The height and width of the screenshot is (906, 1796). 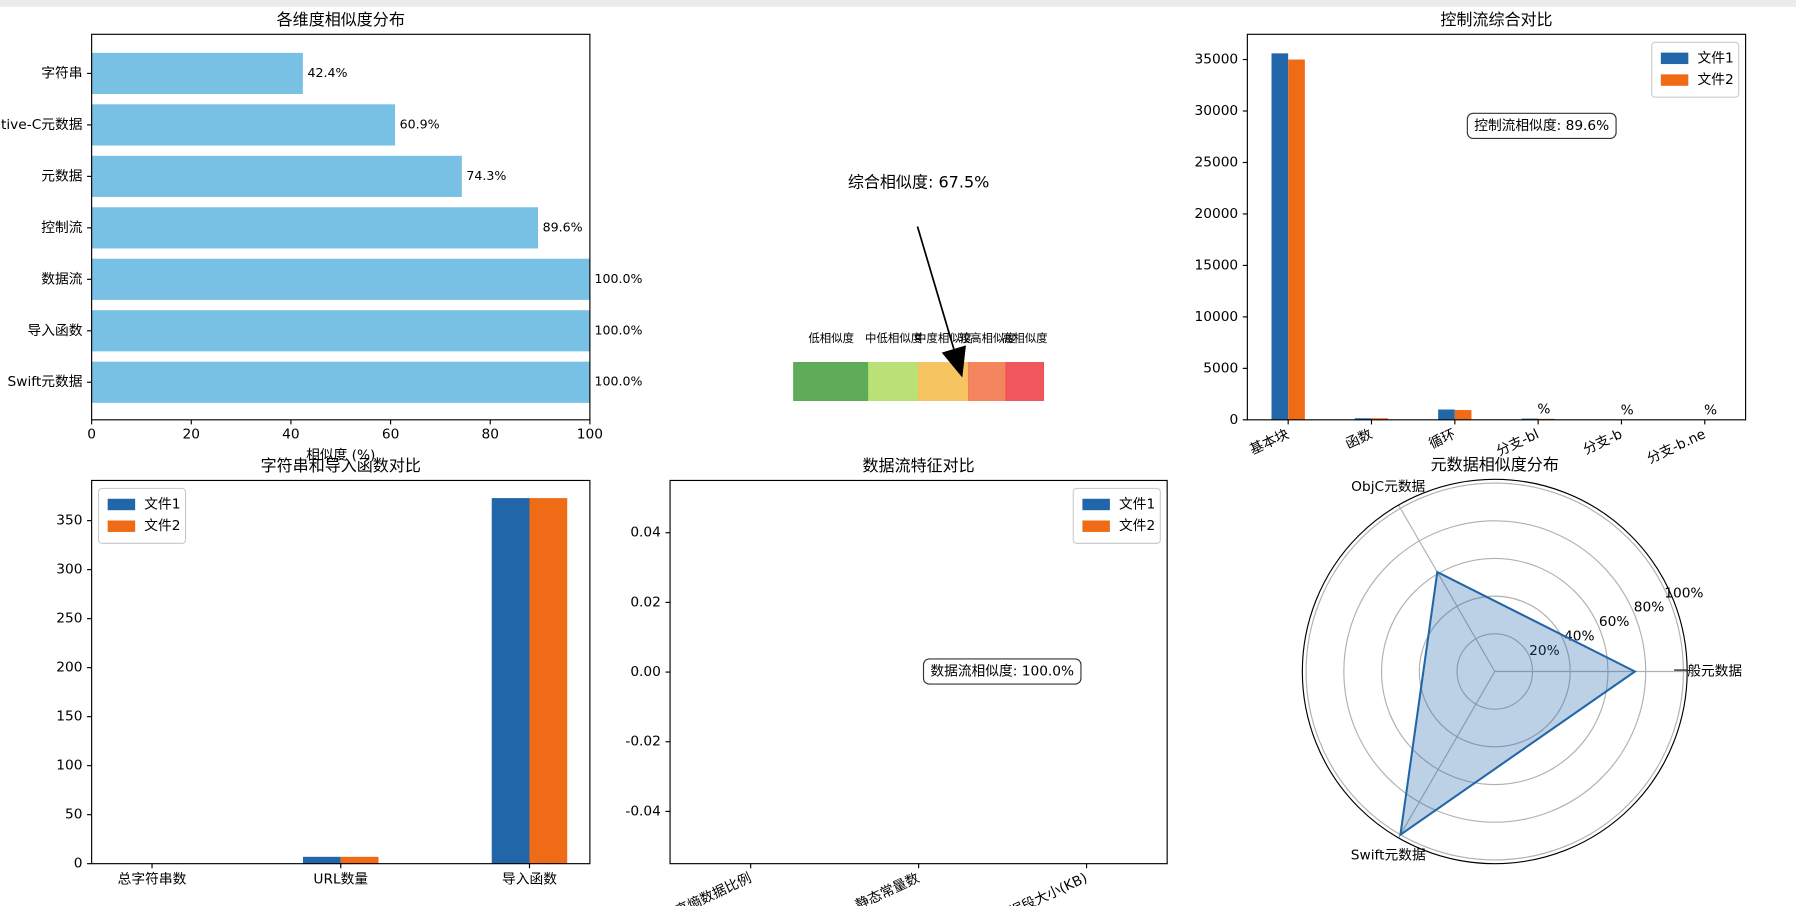 I want to click on chart-title: 各维度相似度分布, so click(x=341, y=19).